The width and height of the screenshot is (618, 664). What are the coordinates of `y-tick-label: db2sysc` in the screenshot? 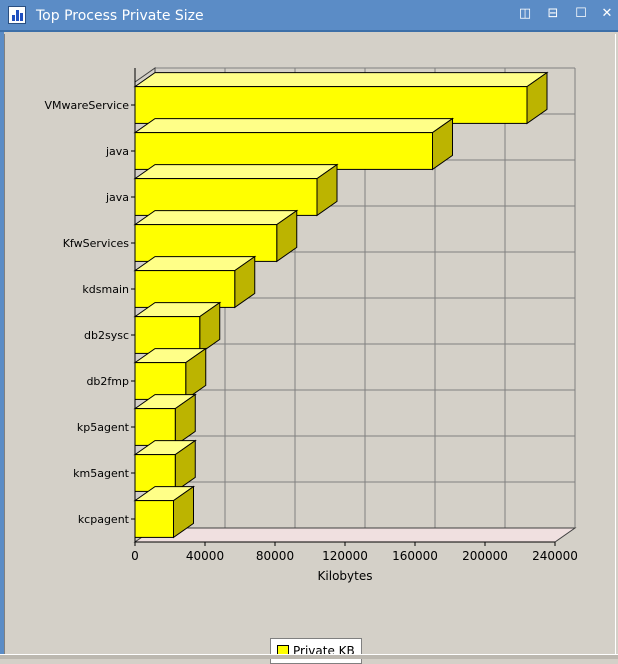 It's located at (106, 335).